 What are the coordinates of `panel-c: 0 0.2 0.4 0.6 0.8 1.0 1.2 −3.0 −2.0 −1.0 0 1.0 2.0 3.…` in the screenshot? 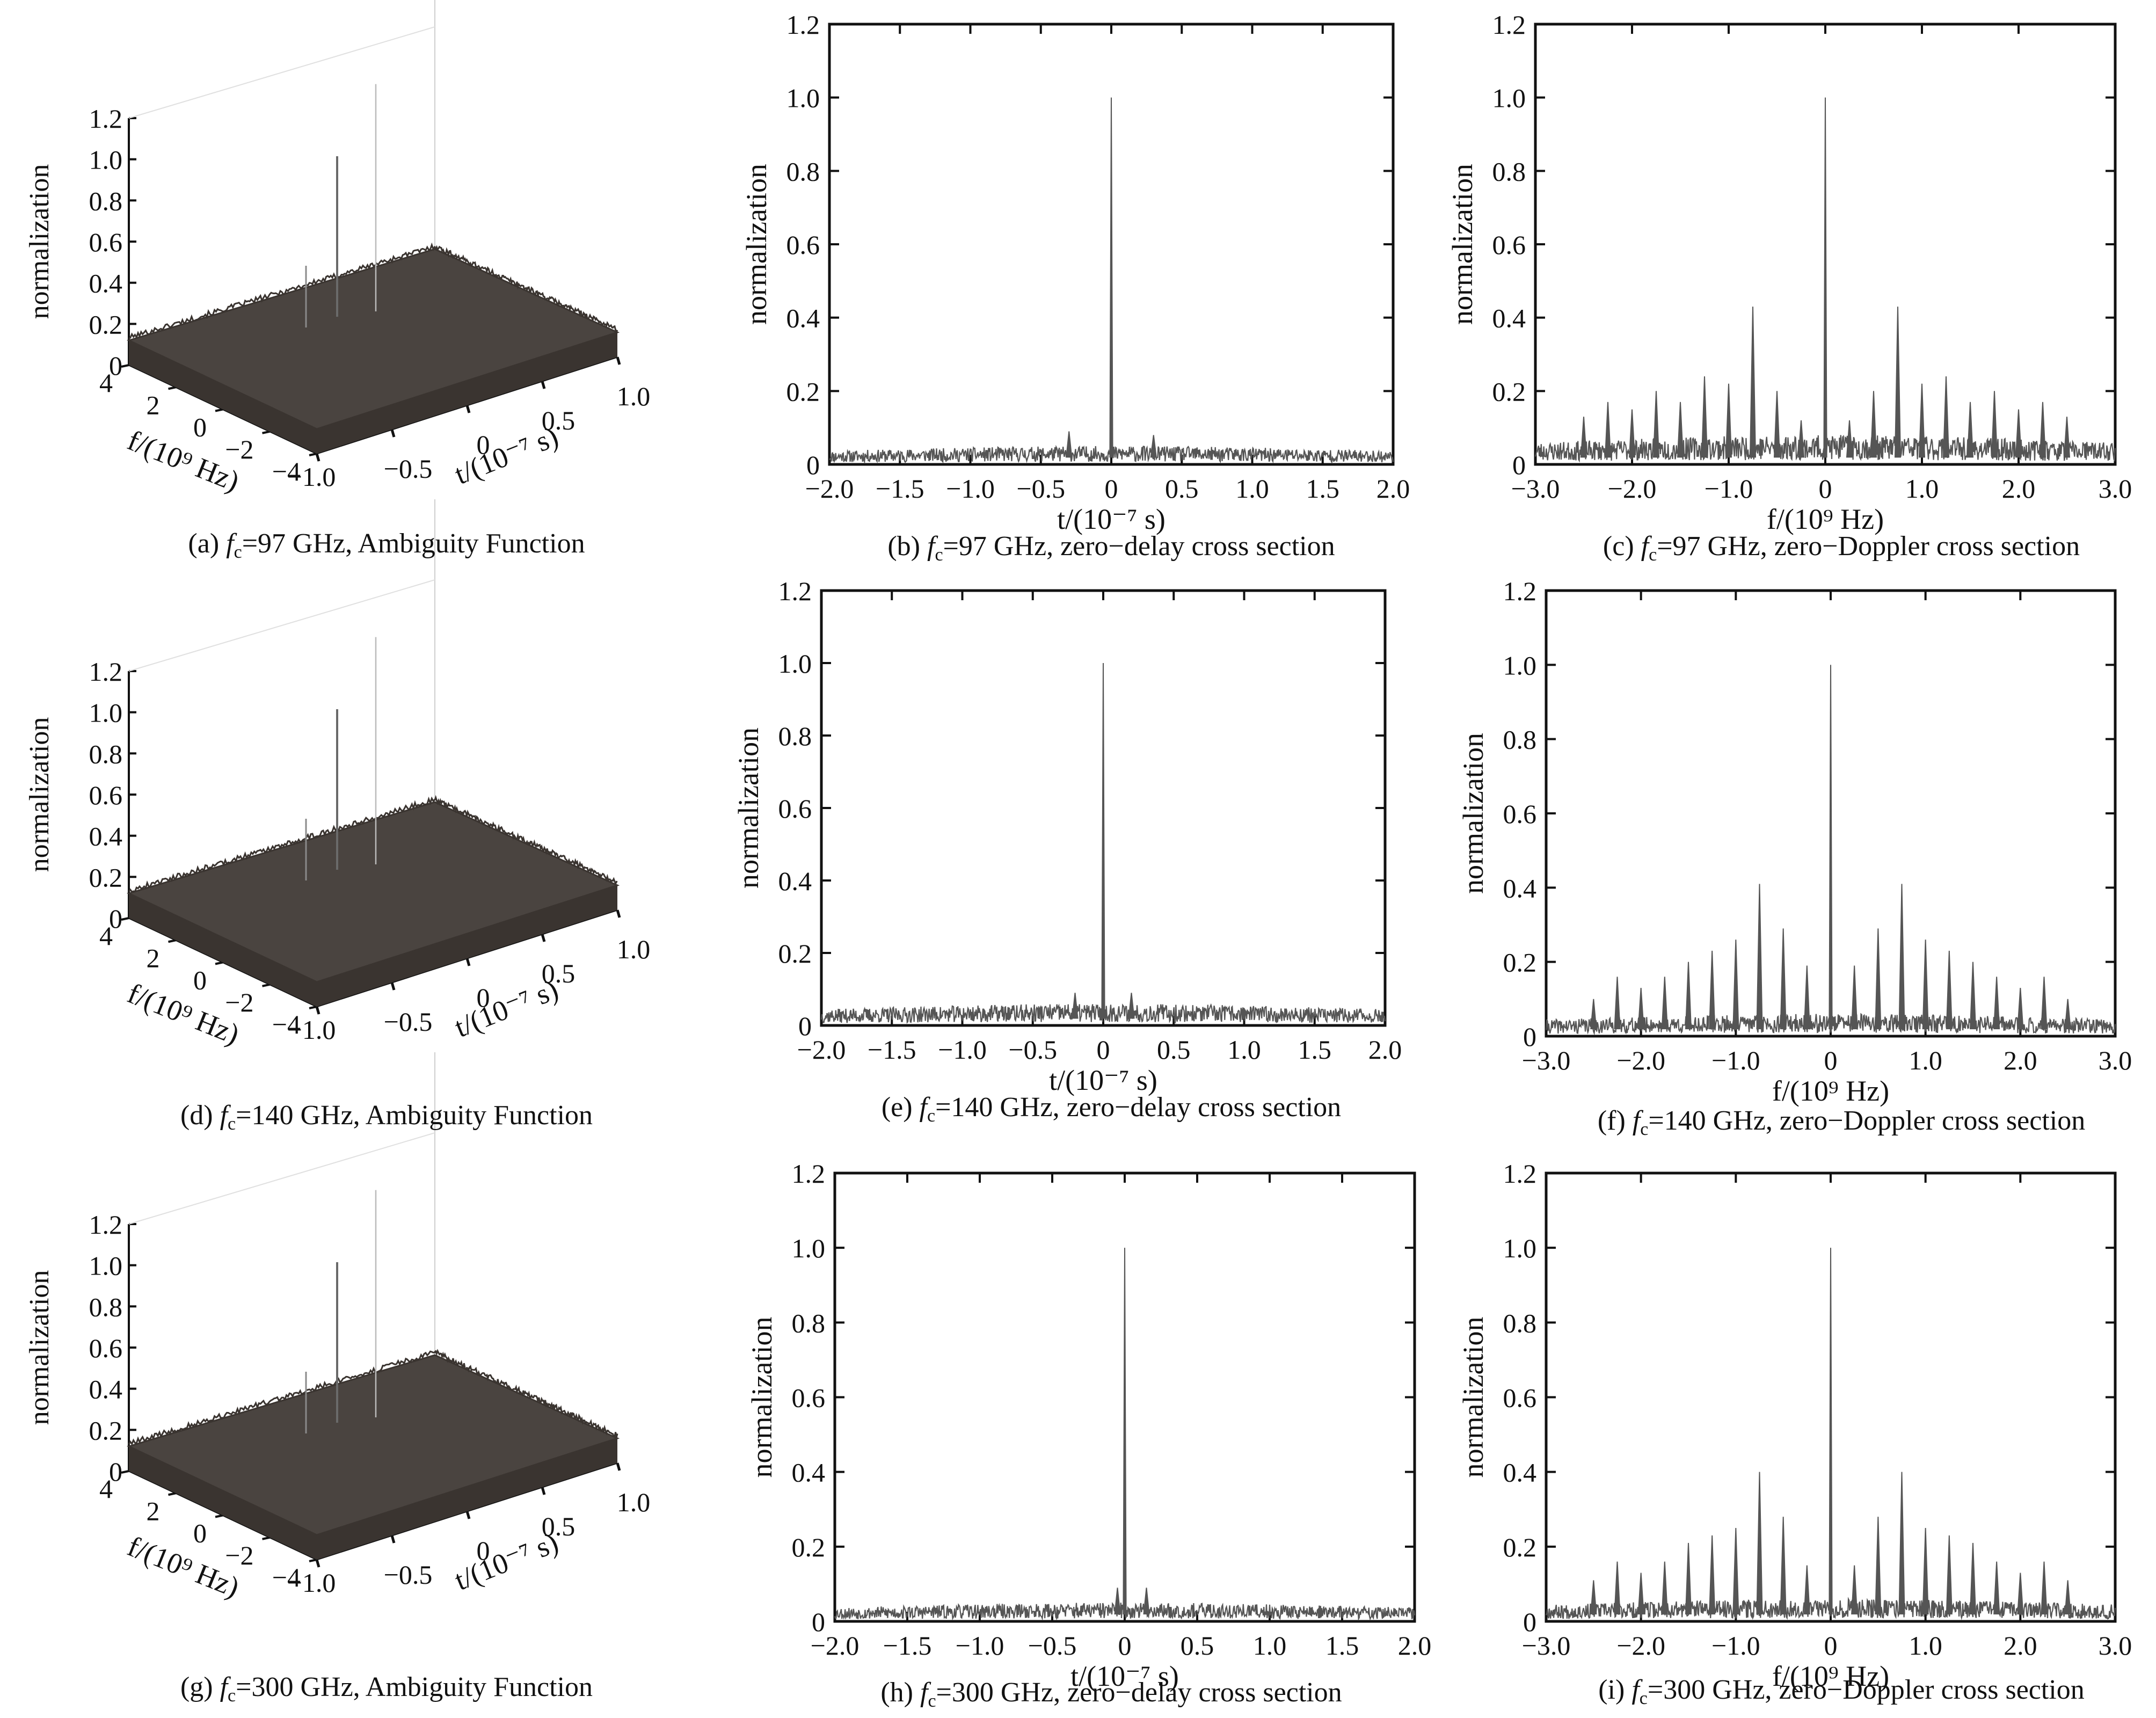 It's located at (1789, 272).